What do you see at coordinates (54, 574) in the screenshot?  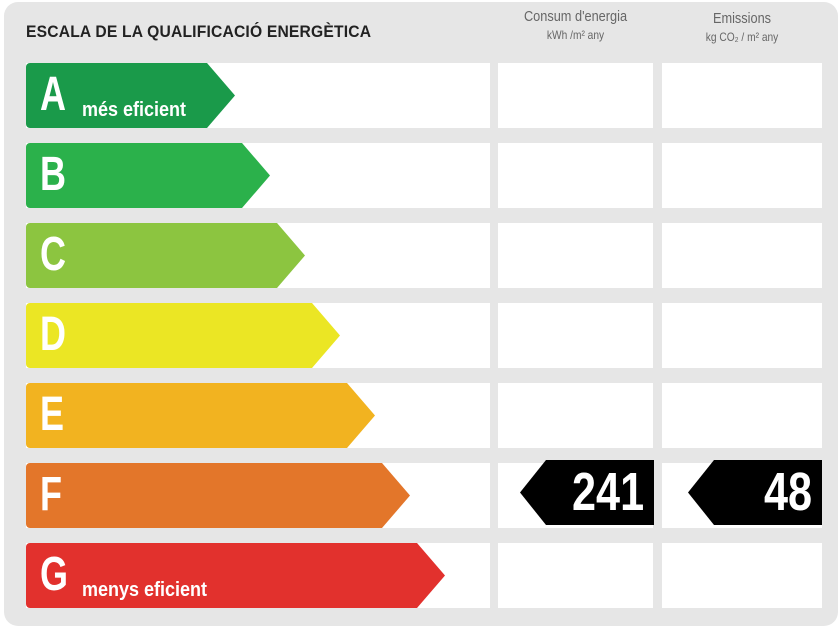 I see `rating-letter: G` at bounding box center [54, 574].